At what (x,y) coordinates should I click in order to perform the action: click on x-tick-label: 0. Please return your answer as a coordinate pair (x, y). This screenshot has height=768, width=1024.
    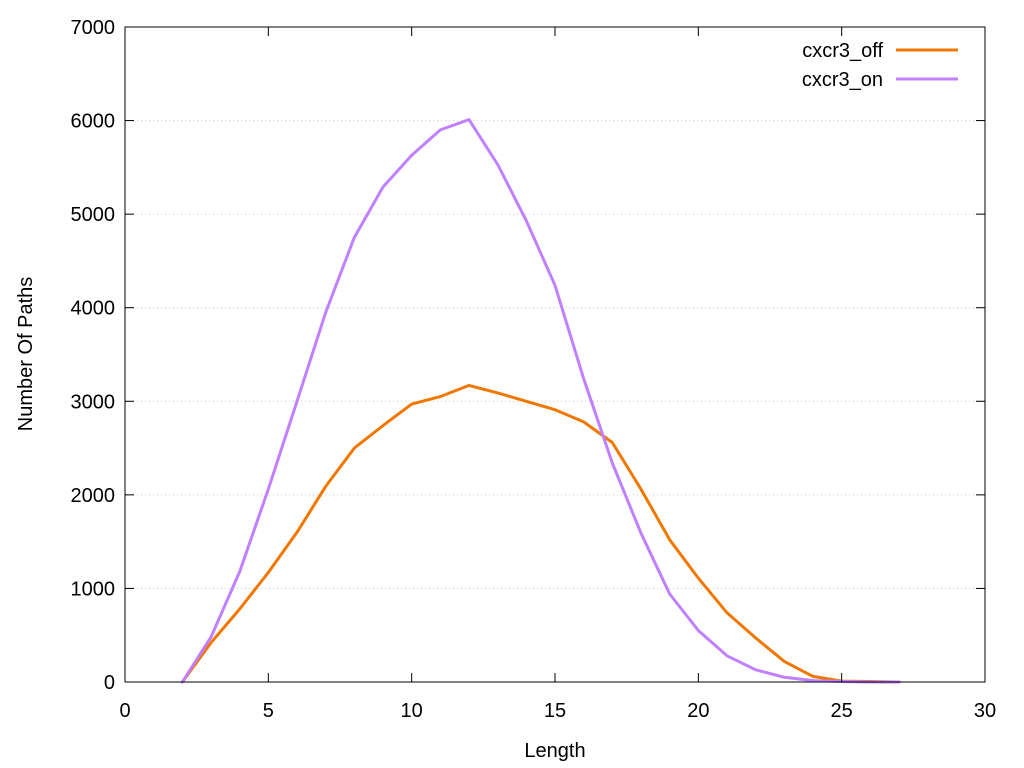
    Looking at the image, I should click on (124, 711).